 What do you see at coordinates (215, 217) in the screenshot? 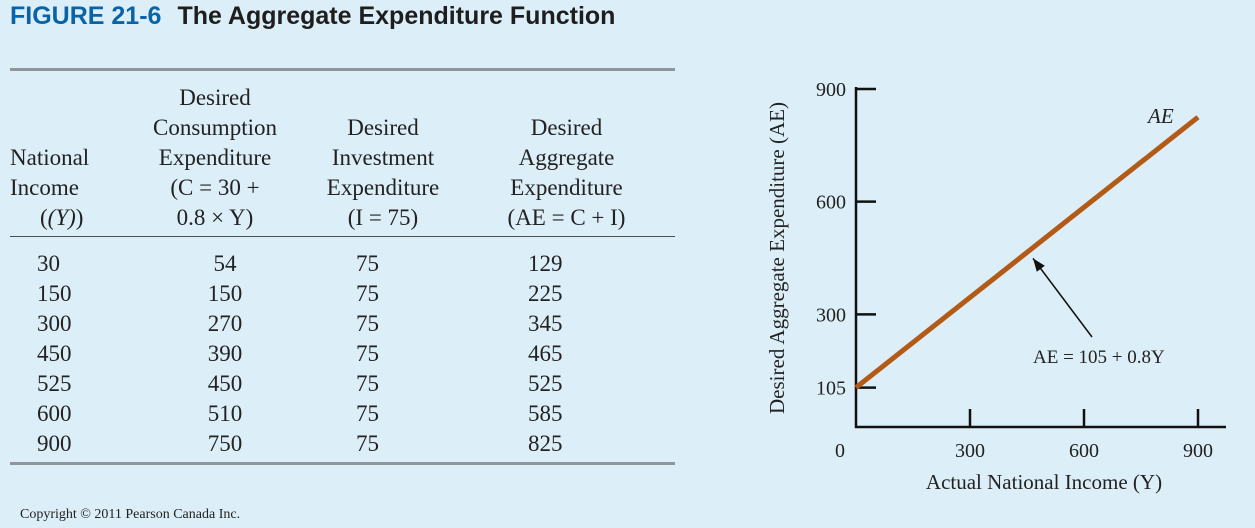
I see `header-line: 0.8 × Y)` at bounding box center [215, 217].